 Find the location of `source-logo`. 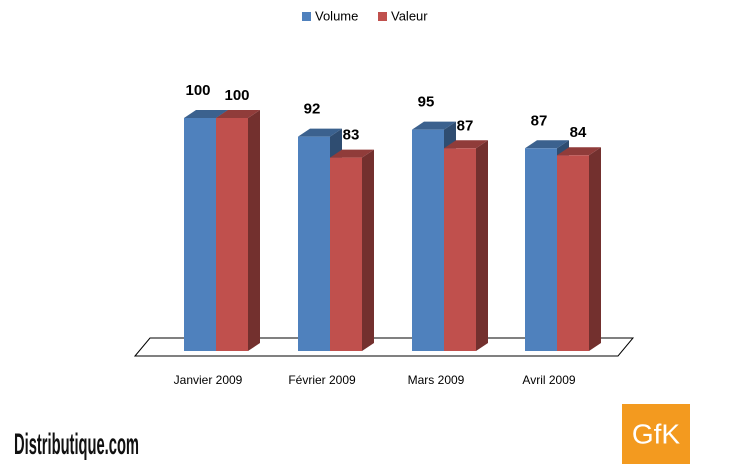

source-logo is located at coordinates (656, 434).